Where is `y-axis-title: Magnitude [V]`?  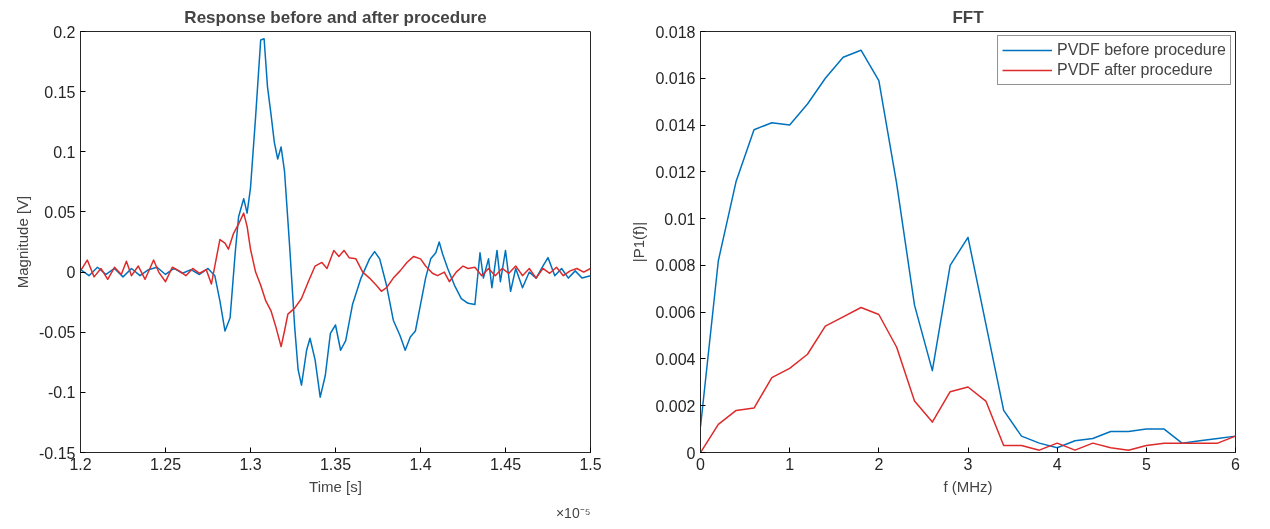 y-axis-title: Magnitude [V] is located at coordinates (23, 242).